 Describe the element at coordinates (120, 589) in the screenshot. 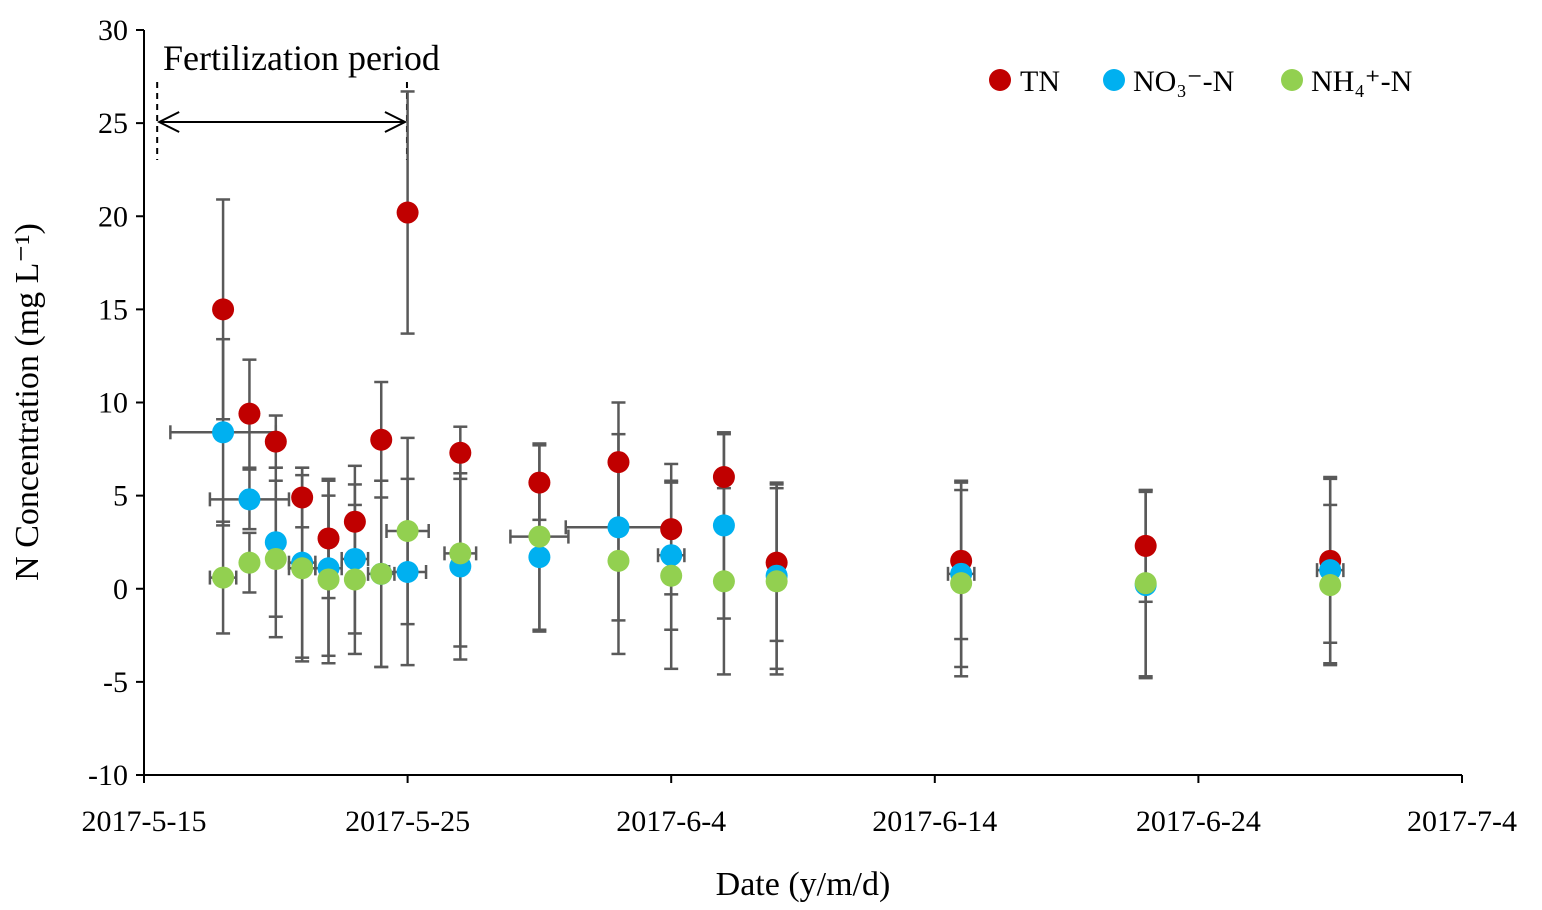

I see `y-tick-label: 0` at that location.